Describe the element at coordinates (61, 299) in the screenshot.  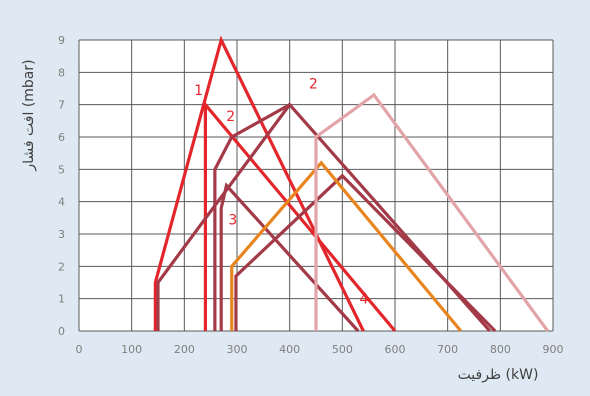
I see `y-tick-label: 1` at that location.